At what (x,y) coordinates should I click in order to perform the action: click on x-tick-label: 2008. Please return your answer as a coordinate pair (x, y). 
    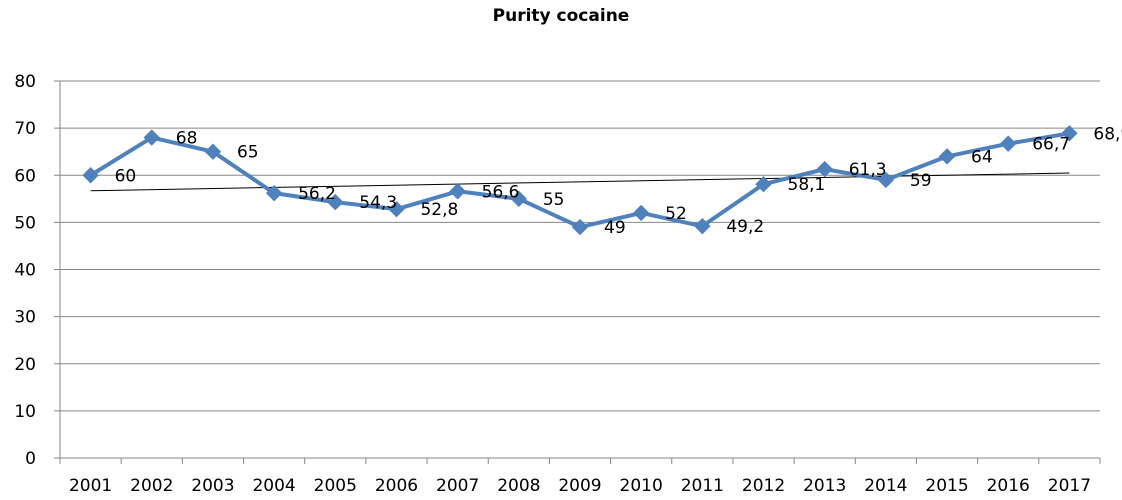
    Looking at the image, I should click on (518, 485).